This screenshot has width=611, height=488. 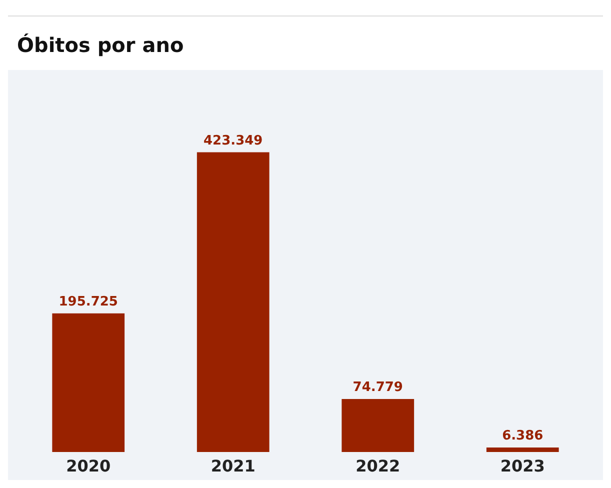 I want to click on data-label: 6.386, so click(x=523, y=436).